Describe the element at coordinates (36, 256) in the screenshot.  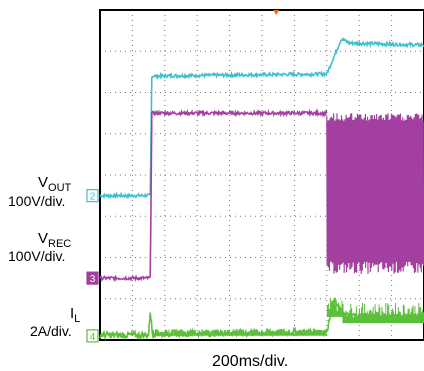
I see `vrec-scale-label: 100V/div.` at that location.